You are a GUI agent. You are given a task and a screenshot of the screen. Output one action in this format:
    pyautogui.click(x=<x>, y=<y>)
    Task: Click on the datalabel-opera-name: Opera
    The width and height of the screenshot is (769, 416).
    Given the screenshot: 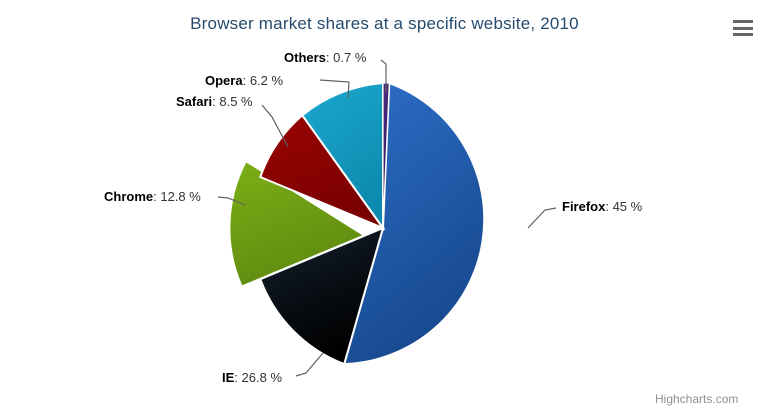 What is the action you would take?
    pyautogui.click(x=224, y=80)
    